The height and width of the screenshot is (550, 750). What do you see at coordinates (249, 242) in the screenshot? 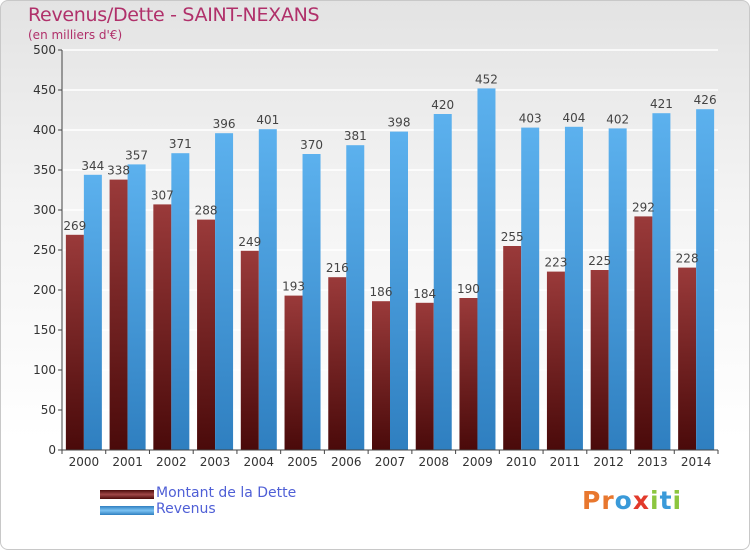
I see `data-label-dette: 249` at bounding box center [249, 242].